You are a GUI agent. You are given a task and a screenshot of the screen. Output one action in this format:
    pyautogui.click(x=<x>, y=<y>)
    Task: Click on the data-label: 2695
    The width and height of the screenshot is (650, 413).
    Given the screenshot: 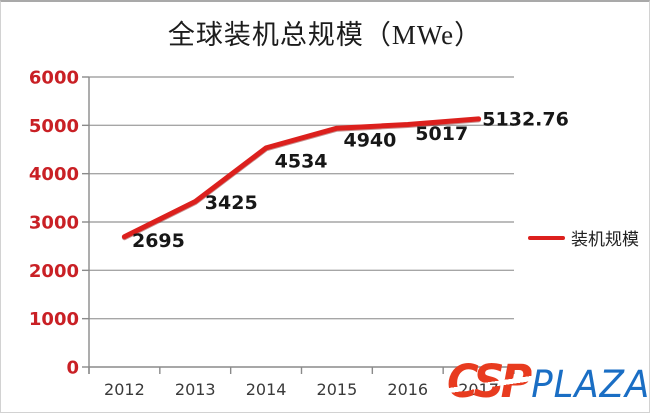 What is the action you would take?
    pyautogui.click(x=158, y=241)
    